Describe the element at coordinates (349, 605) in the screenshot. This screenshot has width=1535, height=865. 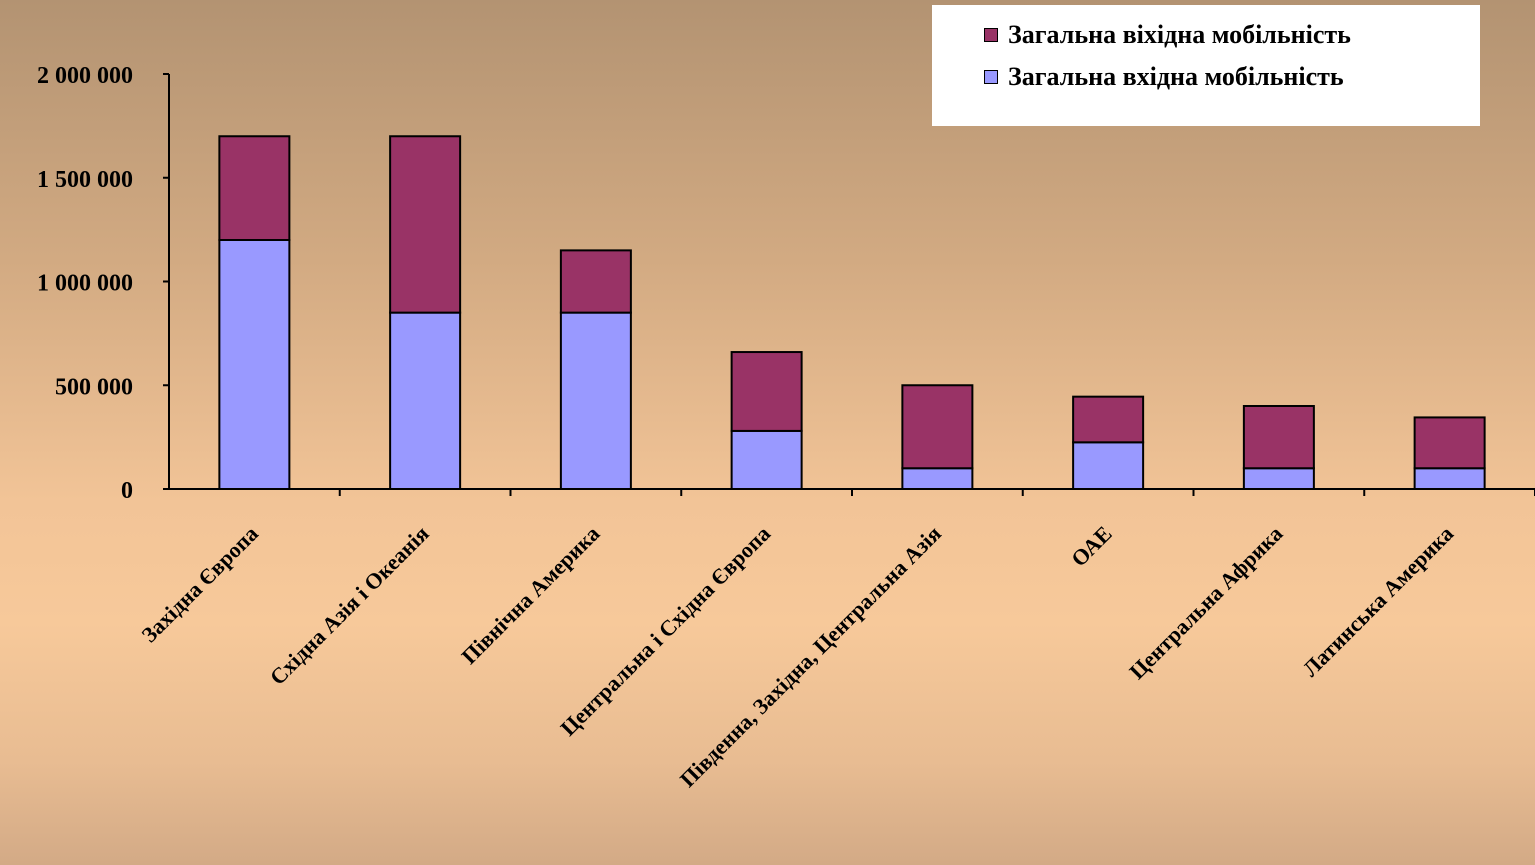
I see `x-tick-label: Східна Азія і Океанія` at that location.